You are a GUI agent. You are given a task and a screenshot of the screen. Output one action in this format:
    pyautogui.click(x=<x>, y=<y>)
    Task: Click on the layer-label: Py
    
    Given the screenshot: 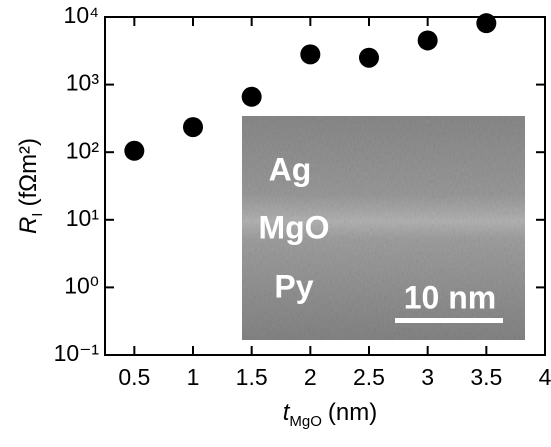 What is the action you would take?
    pyautogui.click(x=293, y=286)
    